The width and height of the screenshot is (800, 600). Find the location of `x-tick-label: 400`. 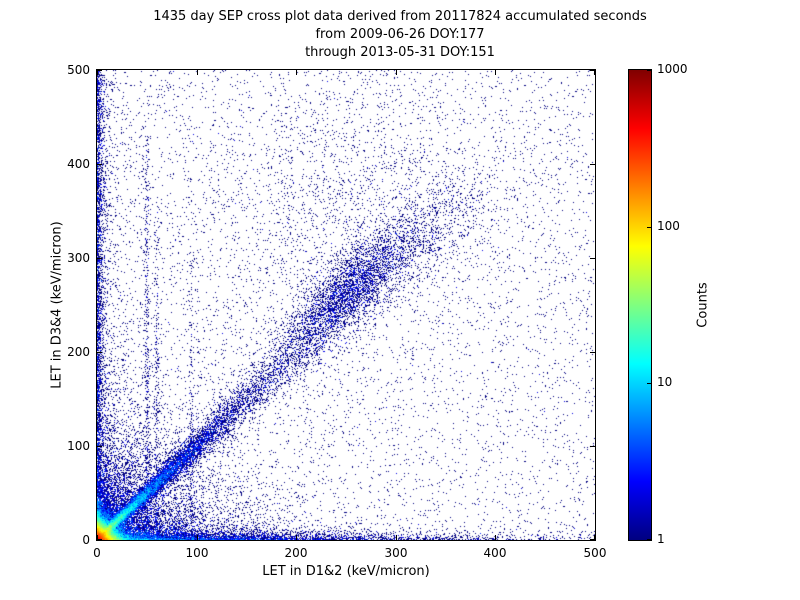

x-tick-label: 400 is located at coordinates (495, 553).